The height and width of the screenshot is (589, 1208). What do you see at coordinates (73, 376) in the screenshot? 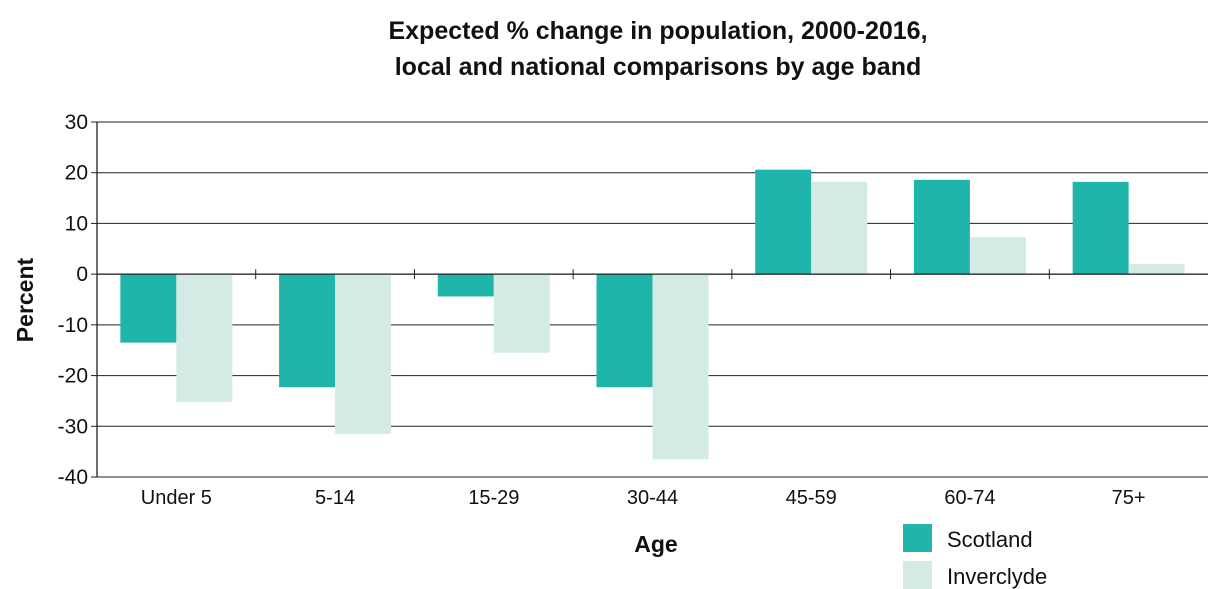
I see `y-tick-label: -20` at bounding box center [73, 376].